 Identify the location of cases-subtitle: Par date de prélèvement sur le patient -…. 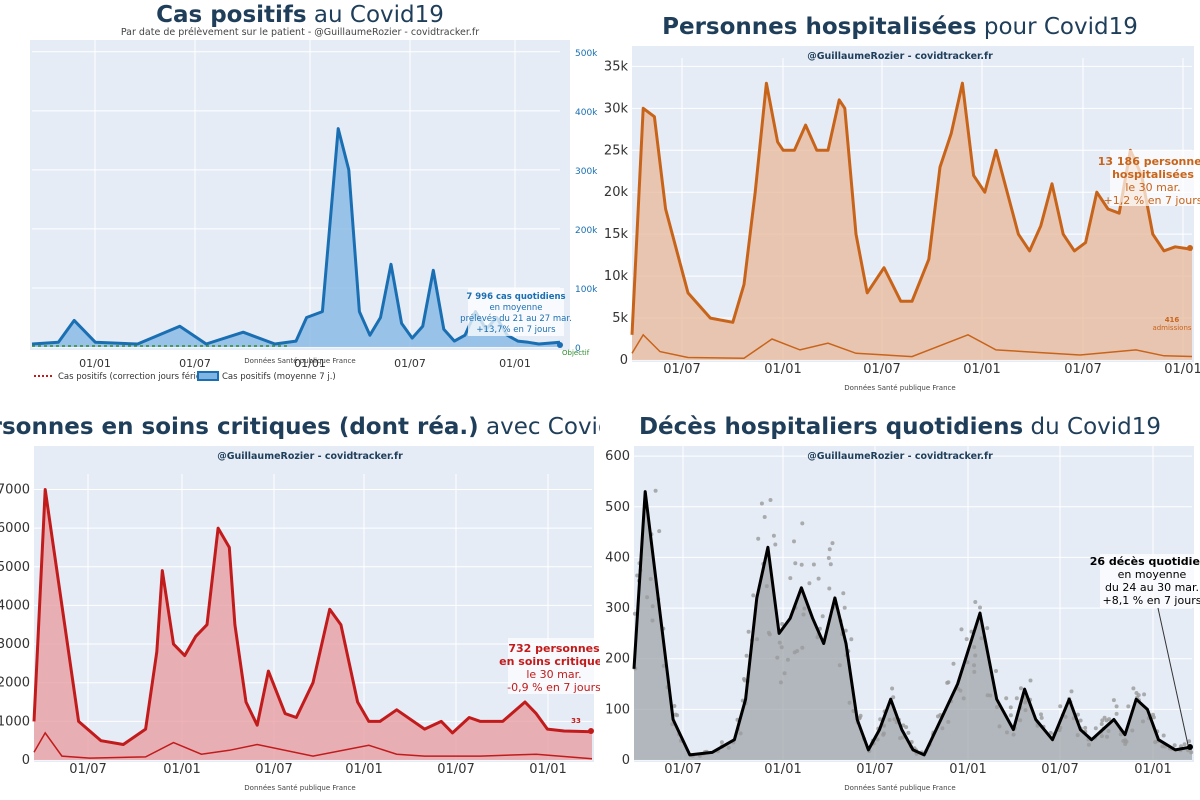
(300, 32).